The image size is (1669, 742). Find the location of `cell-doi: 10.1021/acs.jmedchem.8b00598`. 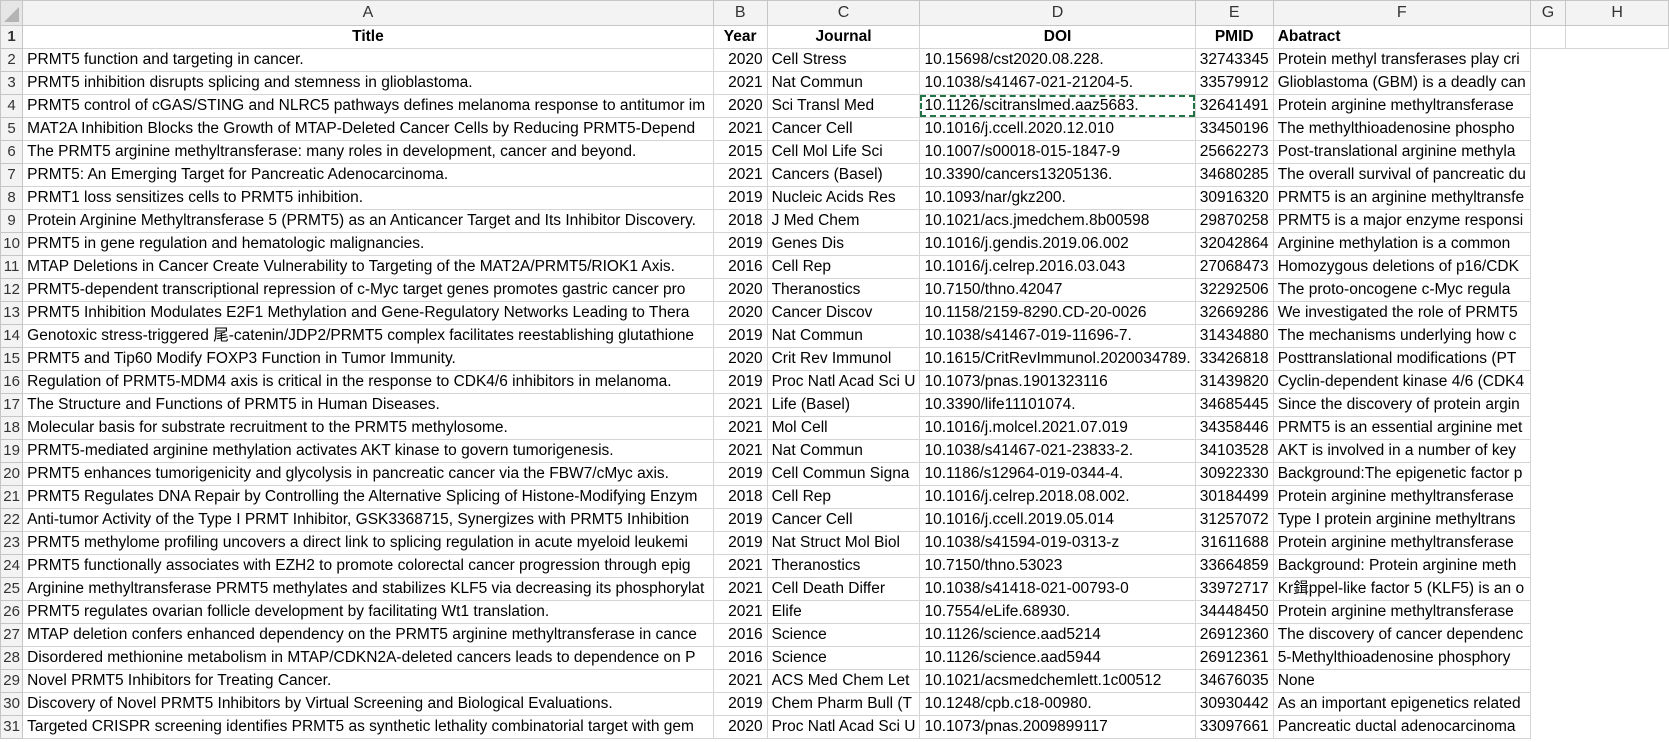

cell-doi: 10.1021/acs.jmedchem.8b00598 is located at coordinates (1057, 221).